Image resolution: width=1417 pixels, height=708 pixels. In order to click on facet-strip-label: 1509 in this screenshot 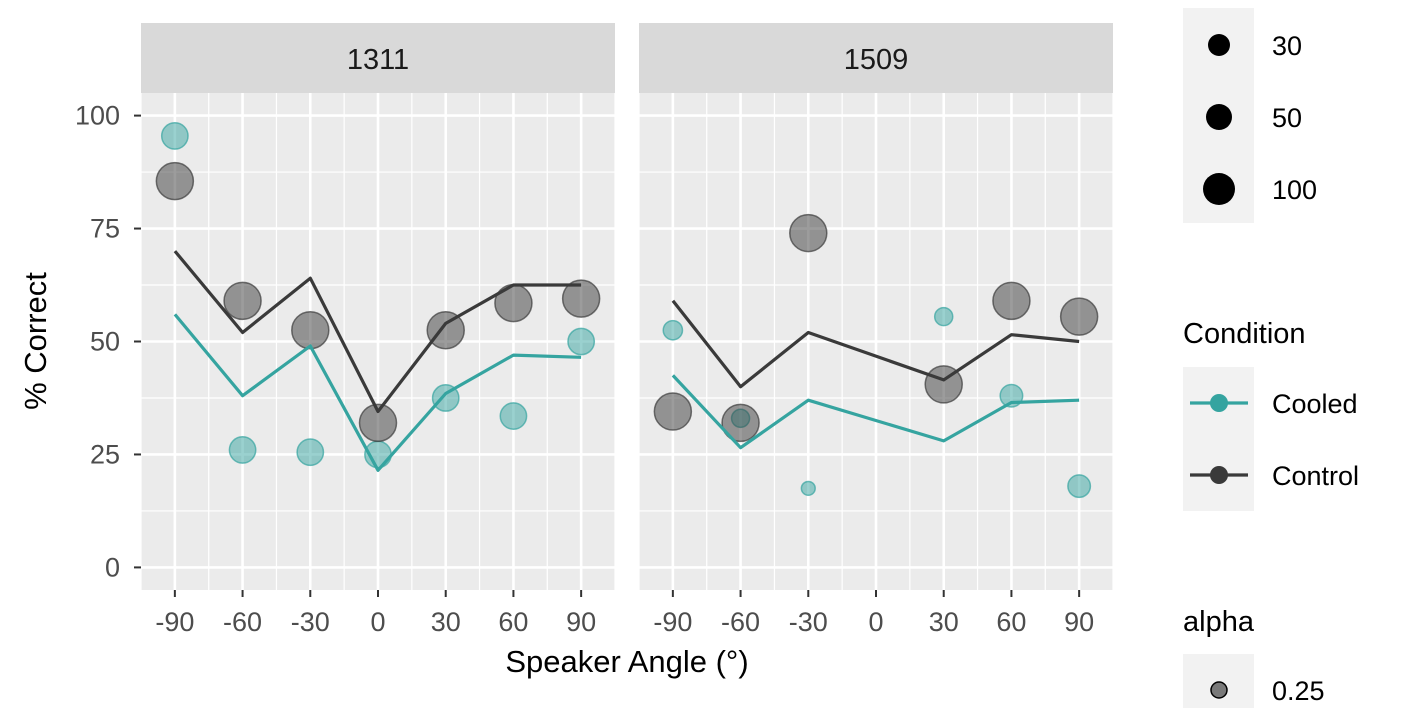, I will do `click(876, 60)`.